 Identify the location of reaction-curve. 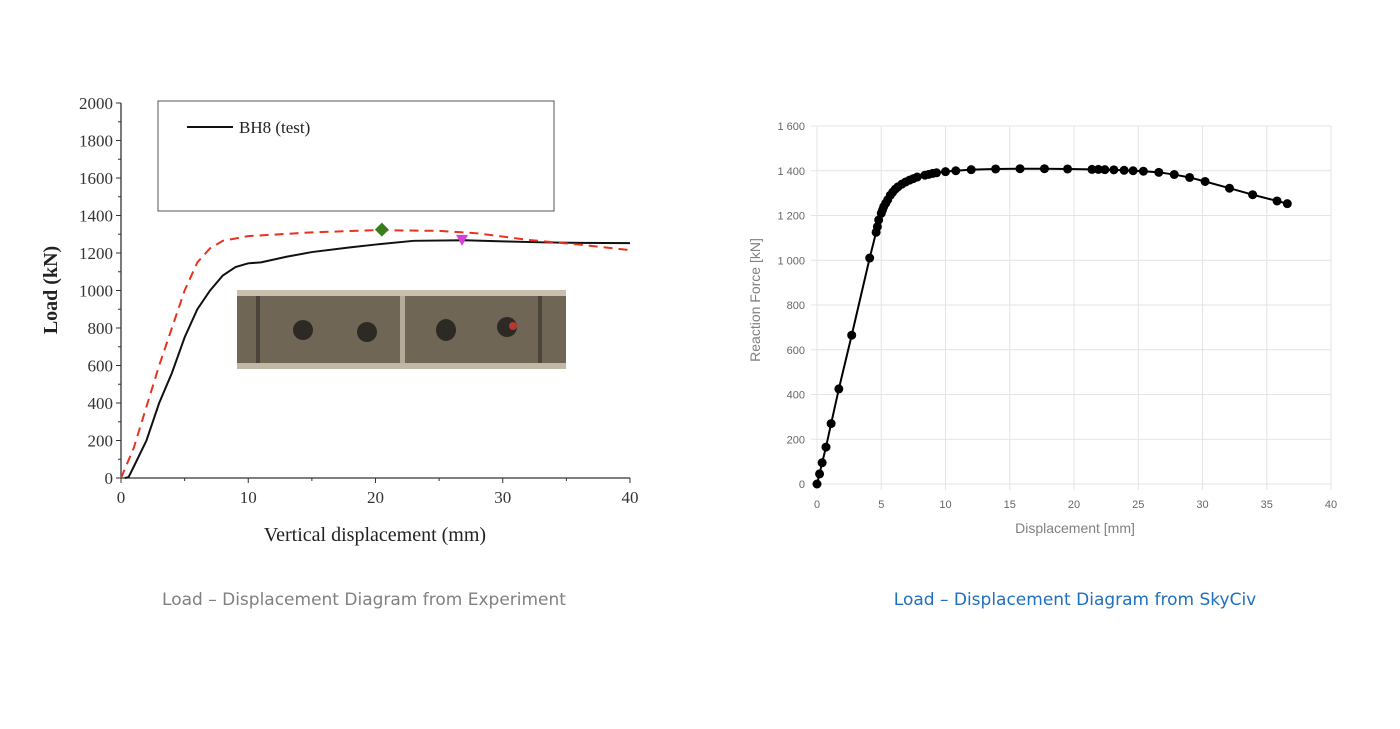
(1052, 326).